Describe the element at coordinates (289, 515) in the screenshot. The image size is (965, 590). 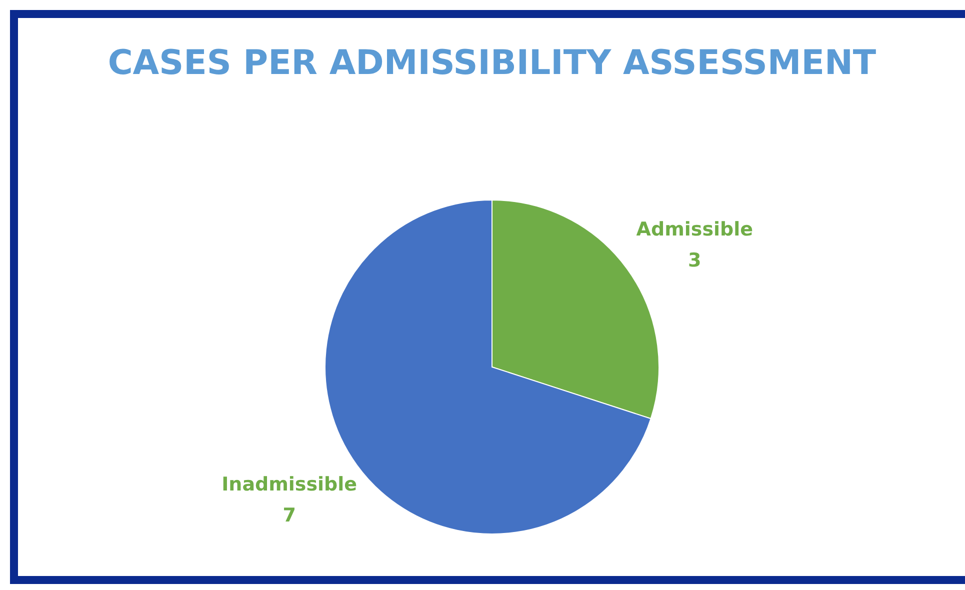
I see `data-label: 7` at that location.